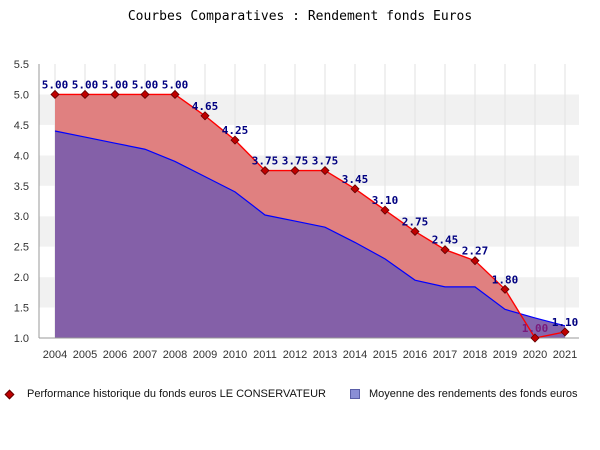  I want to click on x-tick-label: 2017, so click(445, 355).